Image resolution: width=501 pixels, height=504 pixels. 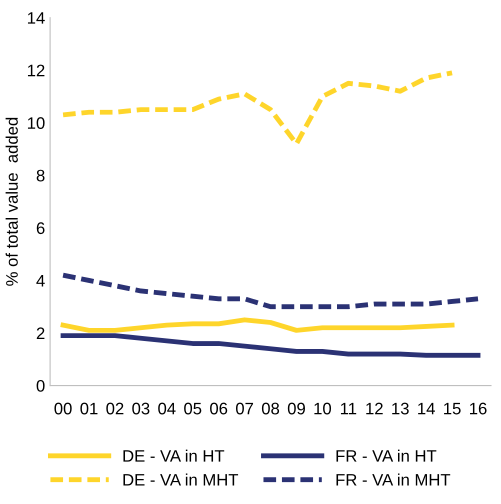 I want to click on x-tick-label: 14, so click(x=426, y=408).